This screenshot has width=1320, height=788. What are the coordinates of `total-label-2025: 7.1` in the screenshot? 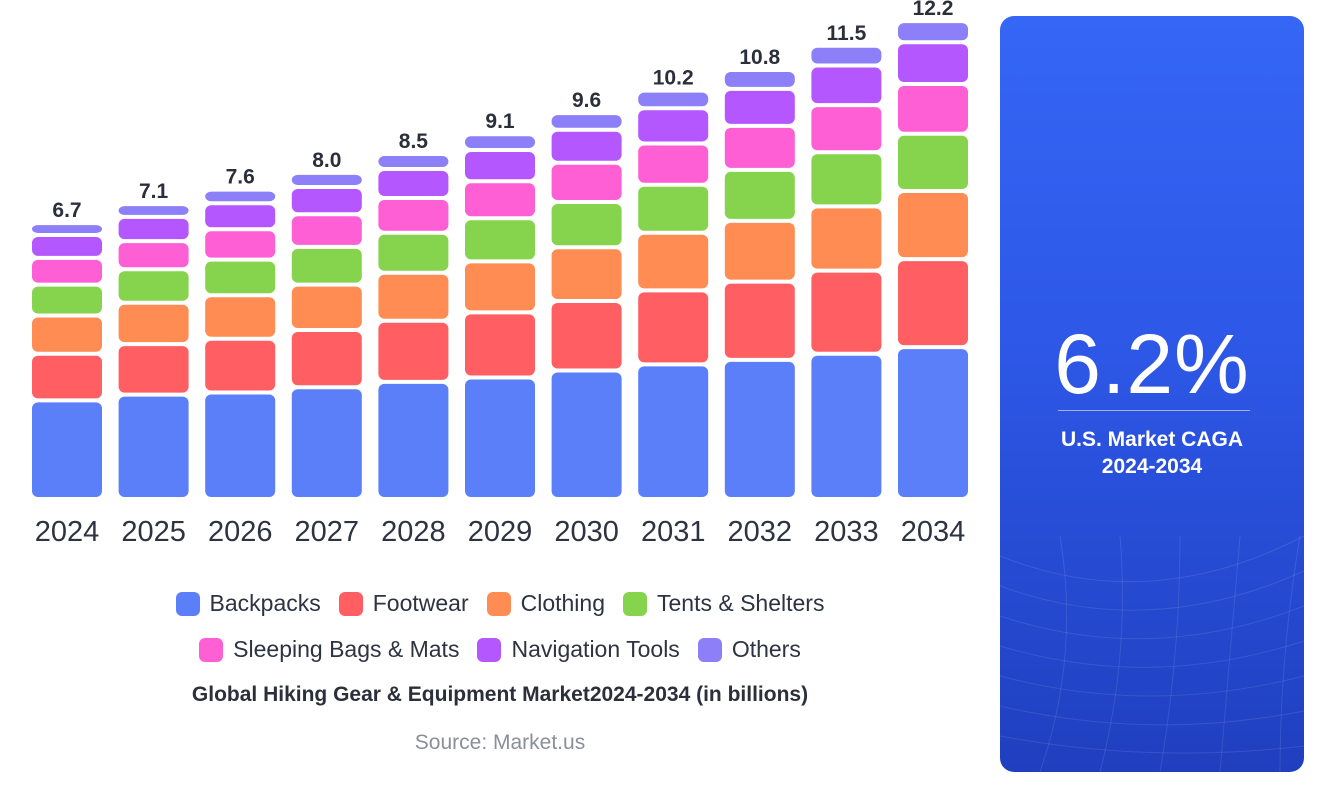 It's located at (154, 191).